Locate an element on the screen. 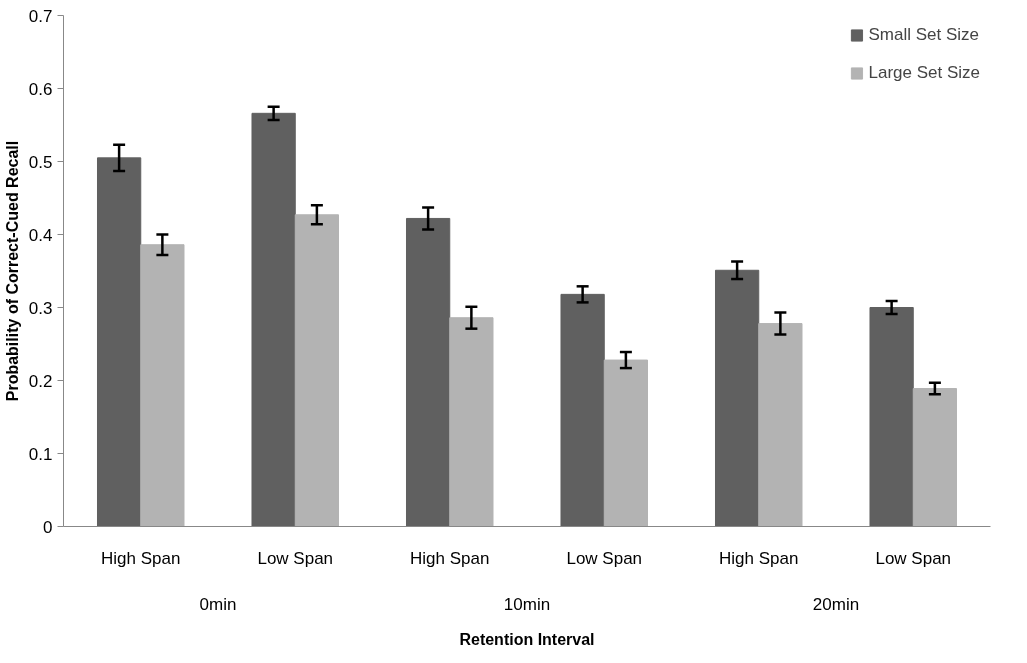 This screenshot has height=663, width=1027. text: 20min is located at coordinates (836, 604).